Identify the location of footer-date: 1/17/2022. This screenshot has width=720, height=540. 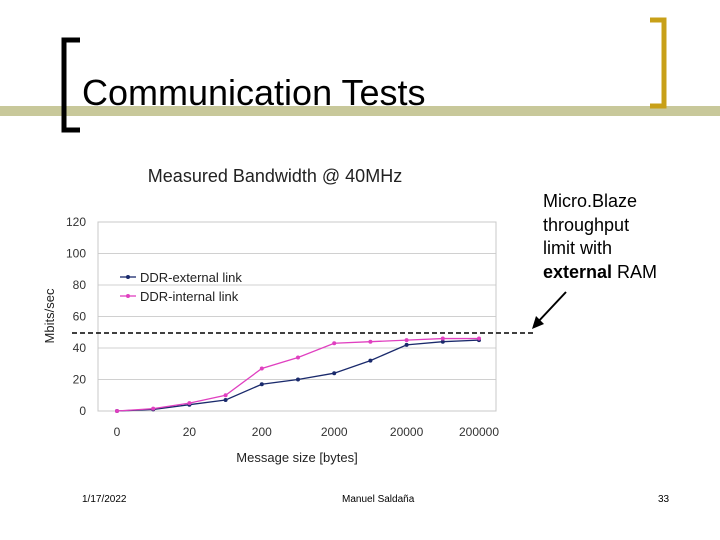
(104, 499).